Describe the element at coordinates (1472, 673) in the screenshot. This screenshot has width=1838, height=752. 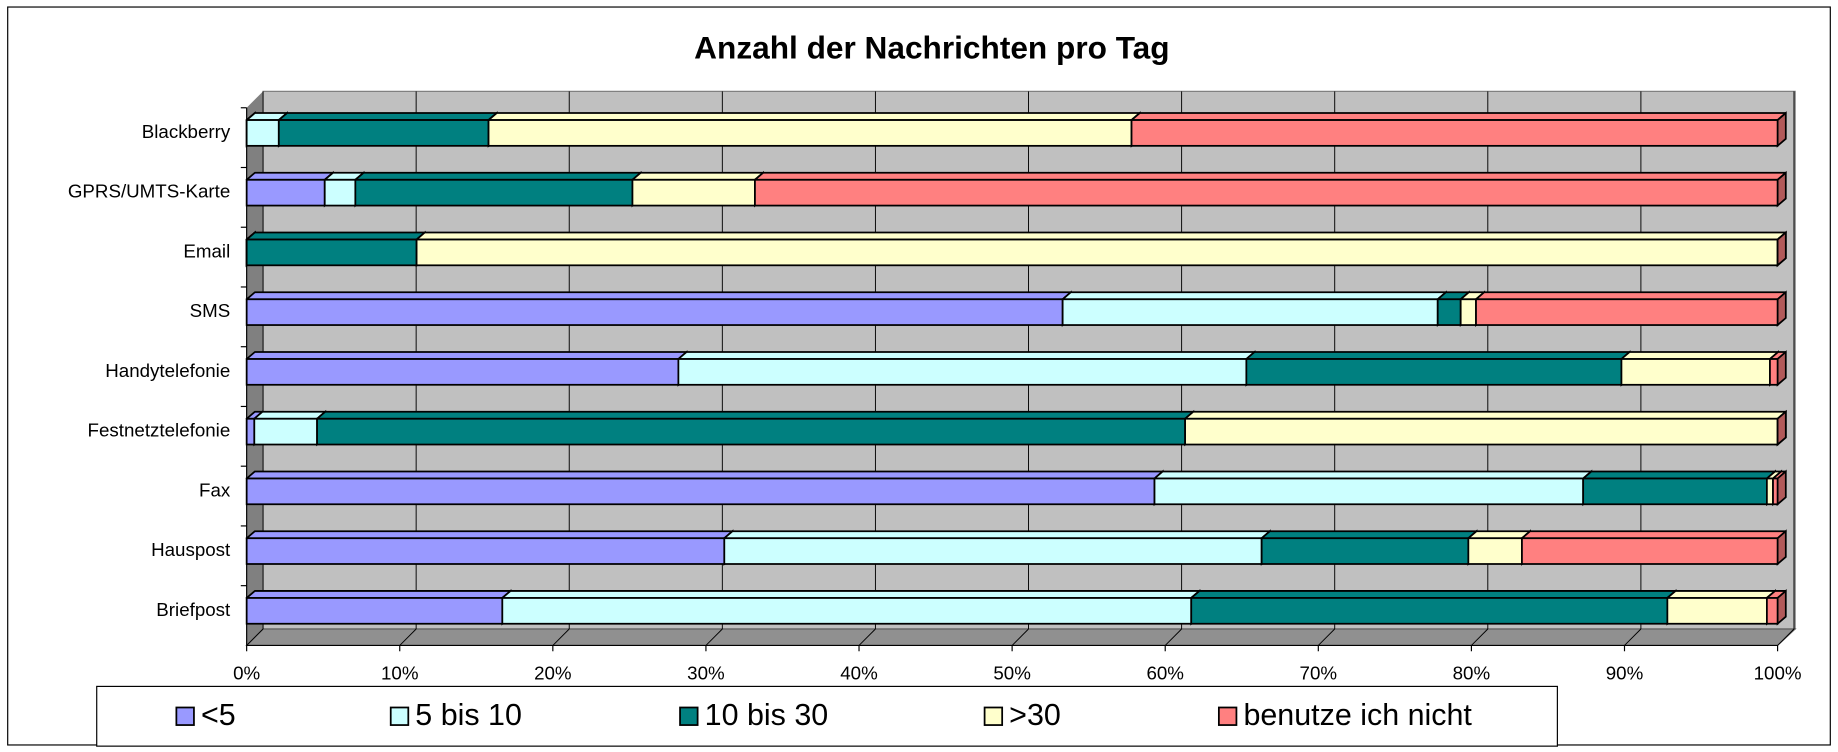
I see `x-tick-label: 80%` at that location.